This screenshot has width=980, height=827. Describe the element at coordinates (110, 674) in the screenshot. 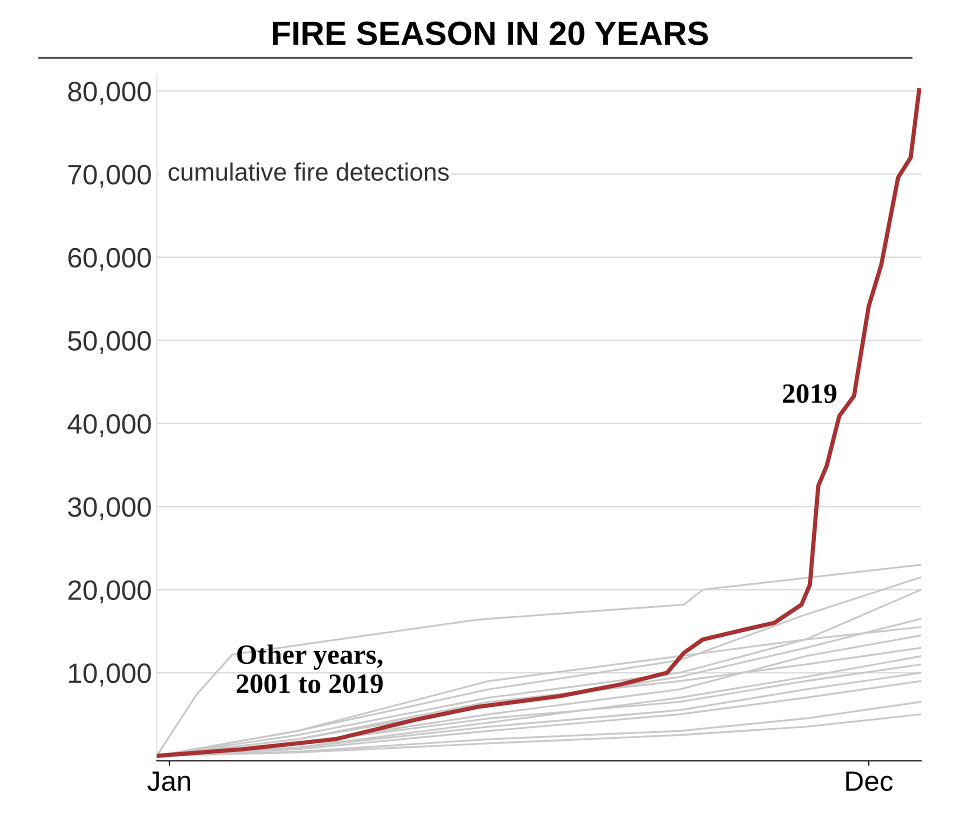

I see `y-tick-label: 10,000` at that location.